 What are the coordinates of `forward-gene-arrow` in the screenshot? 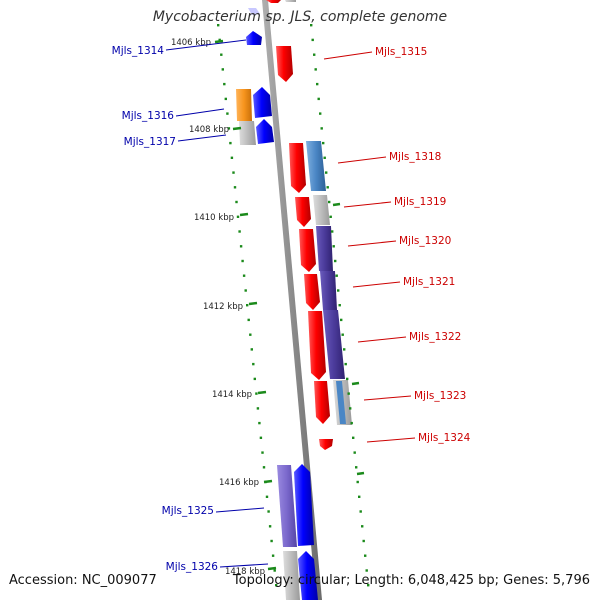 It's located at (273, 1).